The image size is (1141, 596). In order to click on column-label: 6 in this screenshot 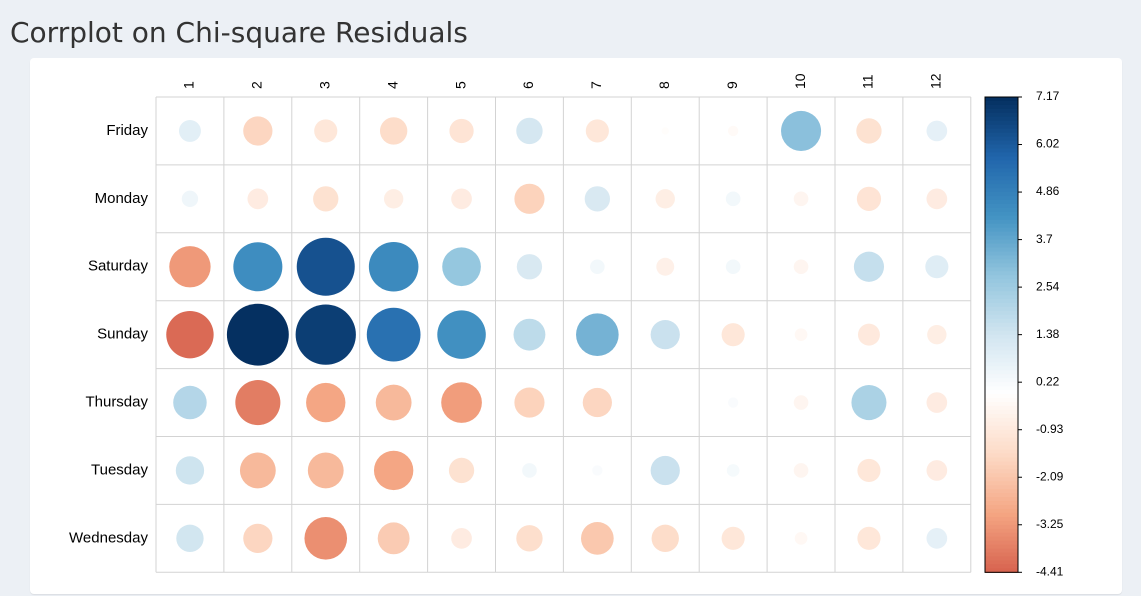, I will do `click(528, 85)`.